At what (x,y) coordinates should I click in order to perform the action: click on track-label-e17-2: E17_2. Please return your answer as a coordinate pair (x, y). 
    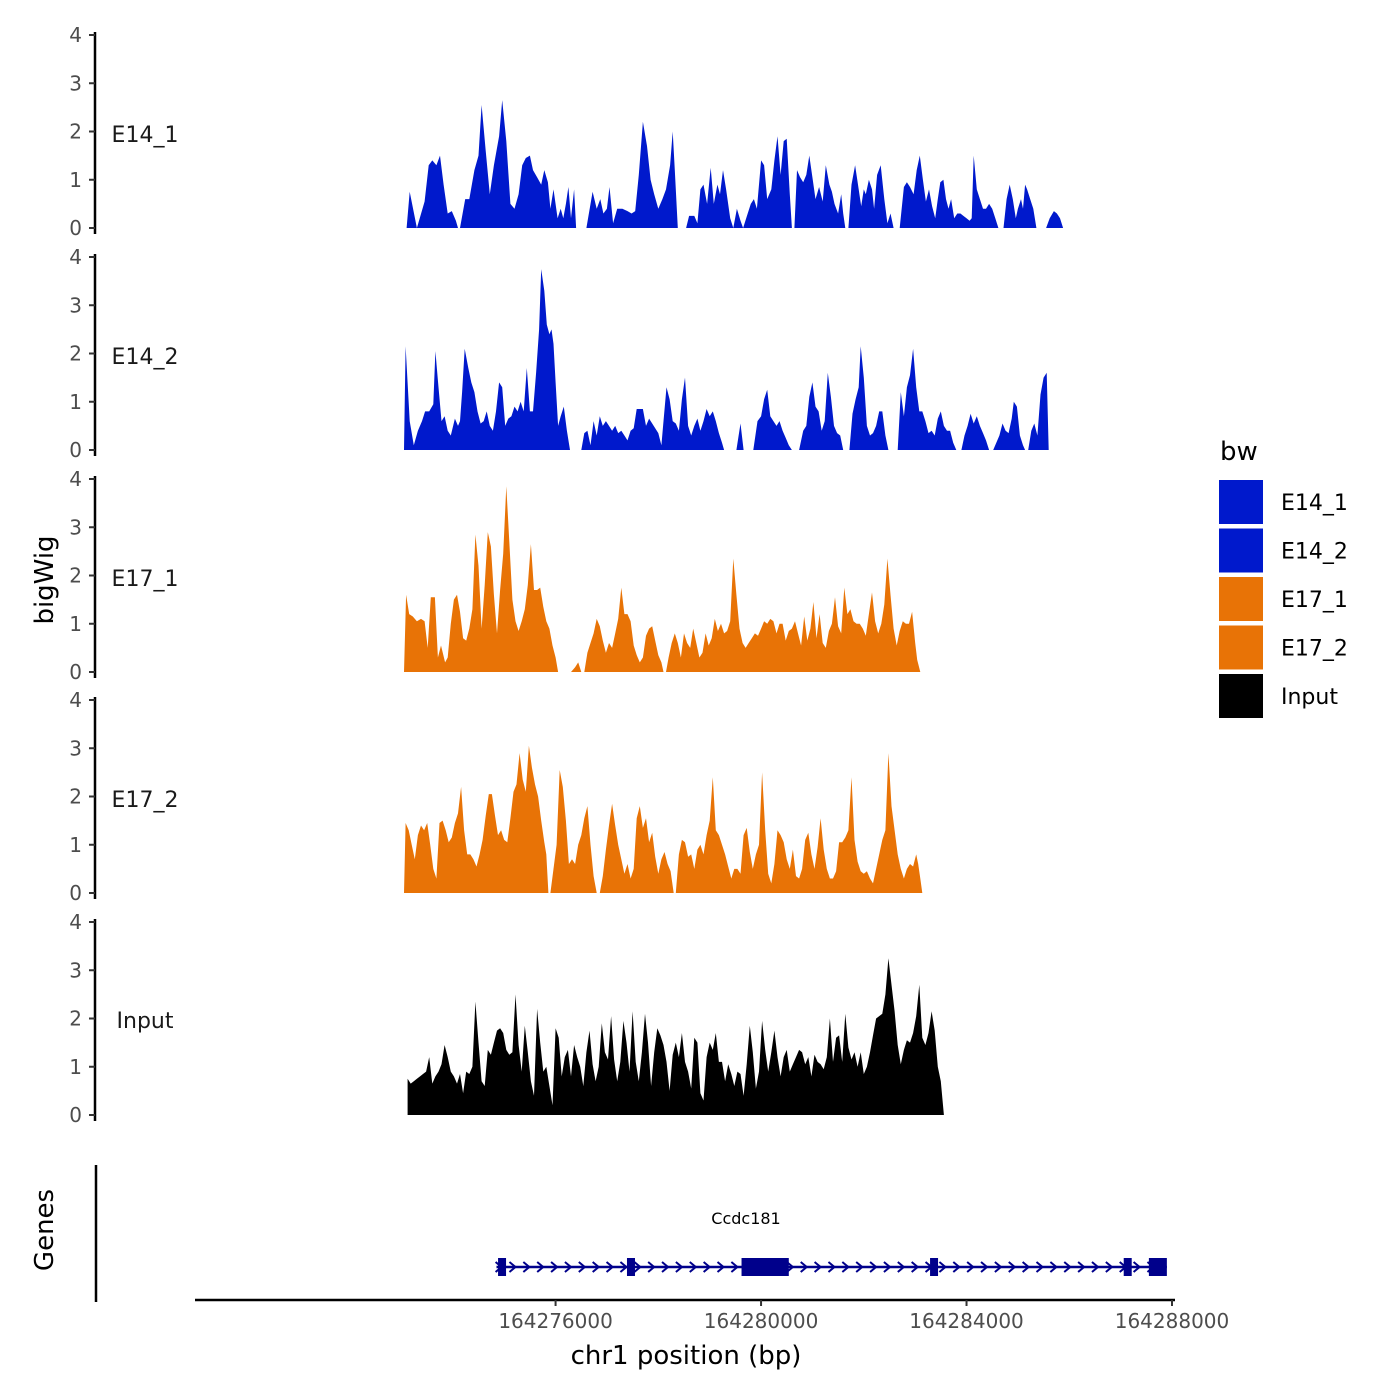
    Looking at the image, I should click on (145, 800).